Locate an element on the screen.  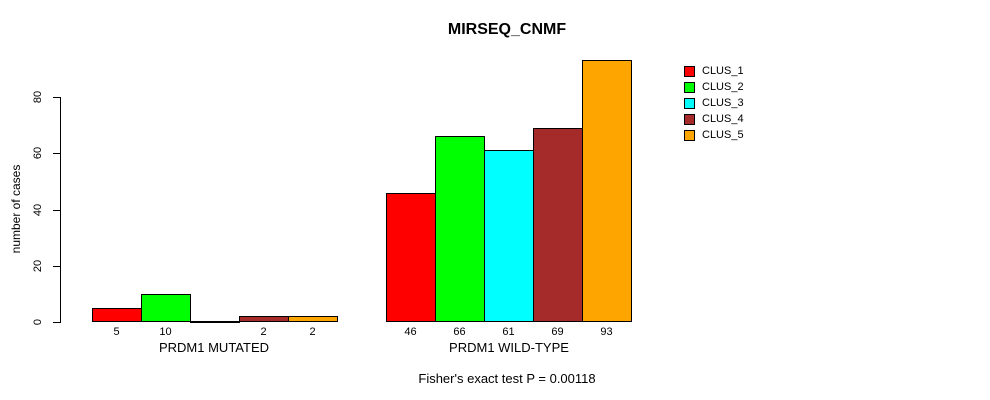
bar-value-label-CLUS_2-group1: 10 is located at coordinates (165, 332).